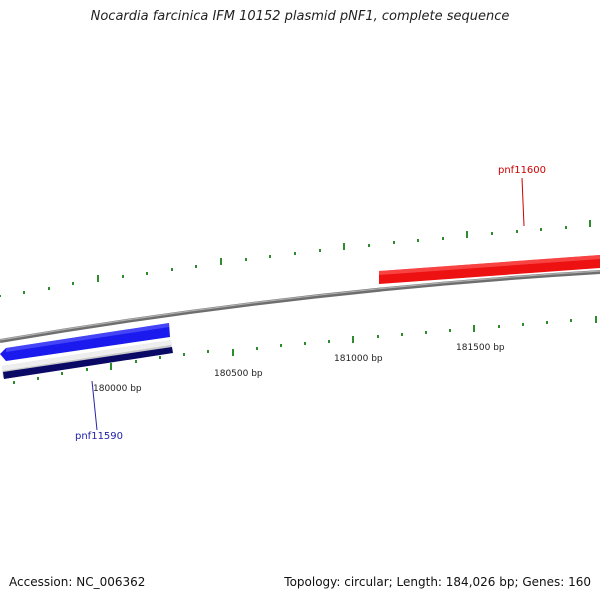 This screenshot has height=600, width=600. I want to click on tick-label: 181500 bp, so click(480, 348).